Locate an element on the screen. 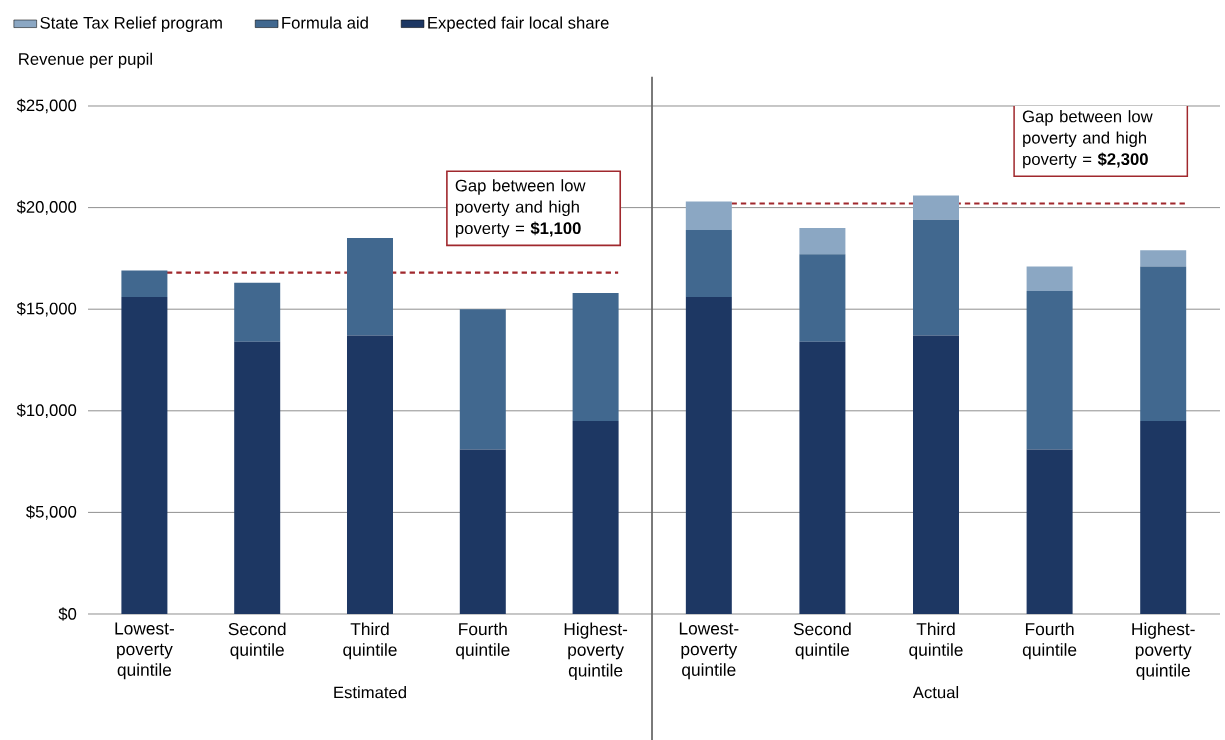  legend-label: Formula aid is located at coordinates (325, 22).